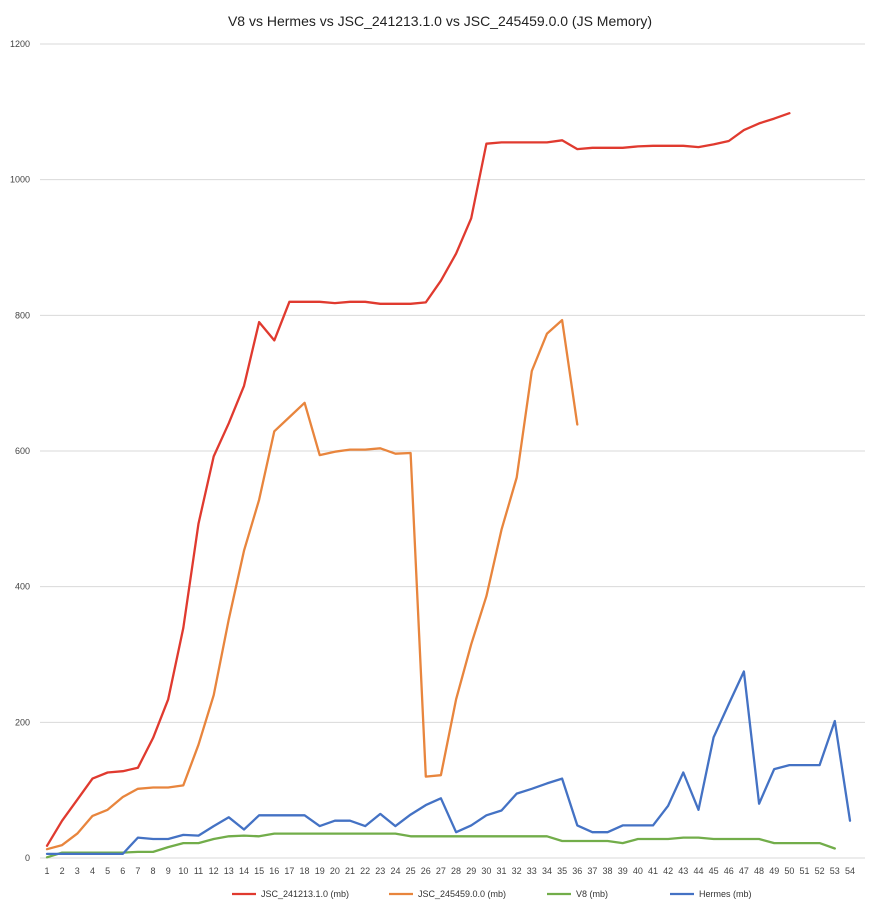 This screenshot has height=913, width=880. I want to click on x-tick-label: 15, so click(259, 871).